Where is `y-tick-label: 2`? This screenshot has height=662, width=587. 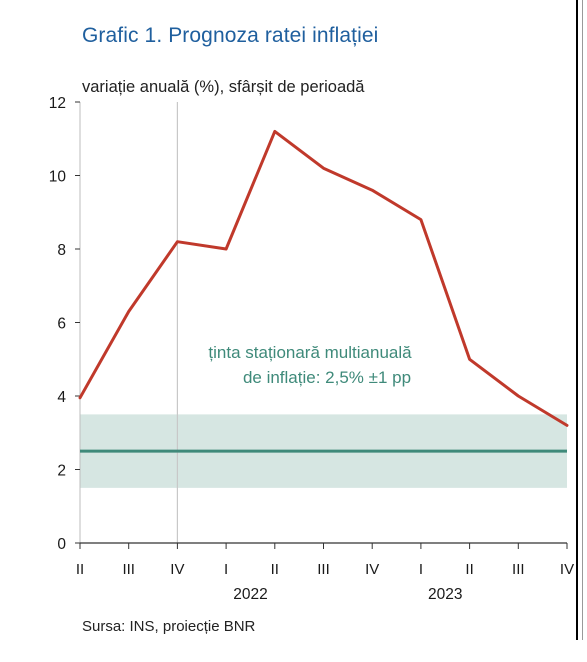 y-tick-label: 2 is located at coordinates (61, 471).